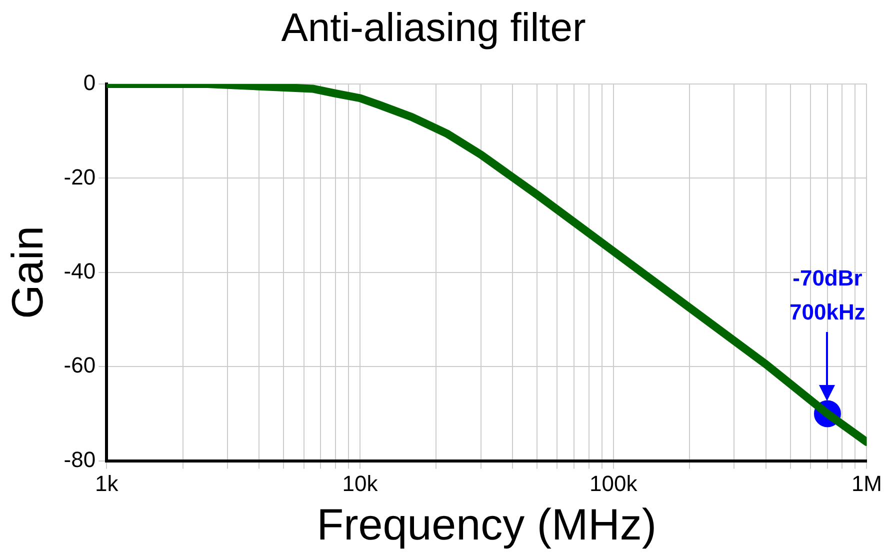 This screenshot has height=558, width=885. What do you see at coordinates (360, 483) in the screenshot?
I see `x-tick-label: 10k` at bounding box center [360, 483].